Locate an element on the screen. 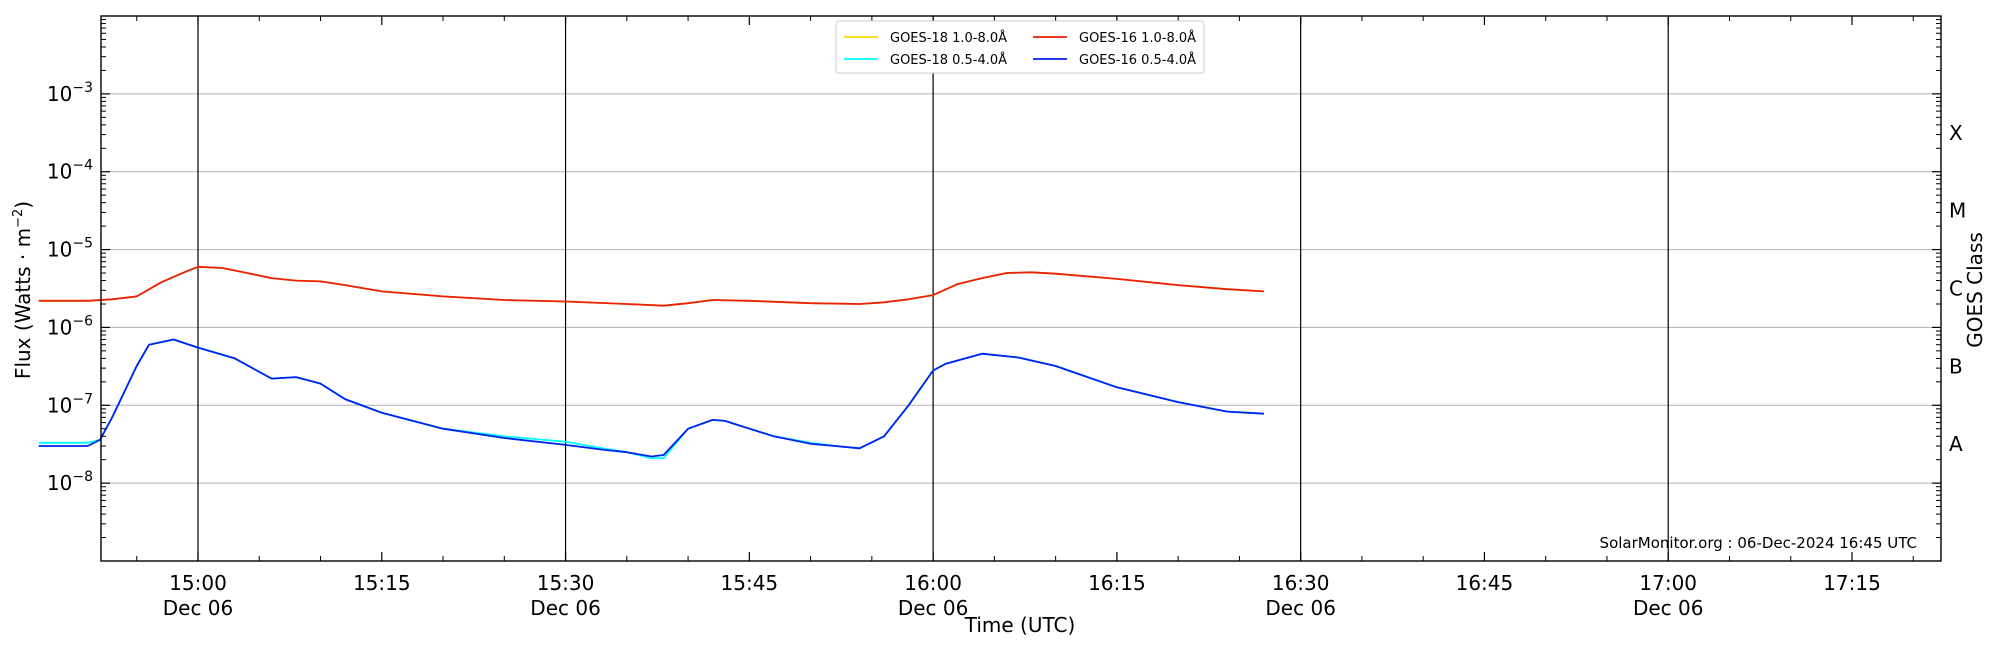 This screenshot has height=650, width=2000. goes-class-label: B is located at coordinates (1956, 366).